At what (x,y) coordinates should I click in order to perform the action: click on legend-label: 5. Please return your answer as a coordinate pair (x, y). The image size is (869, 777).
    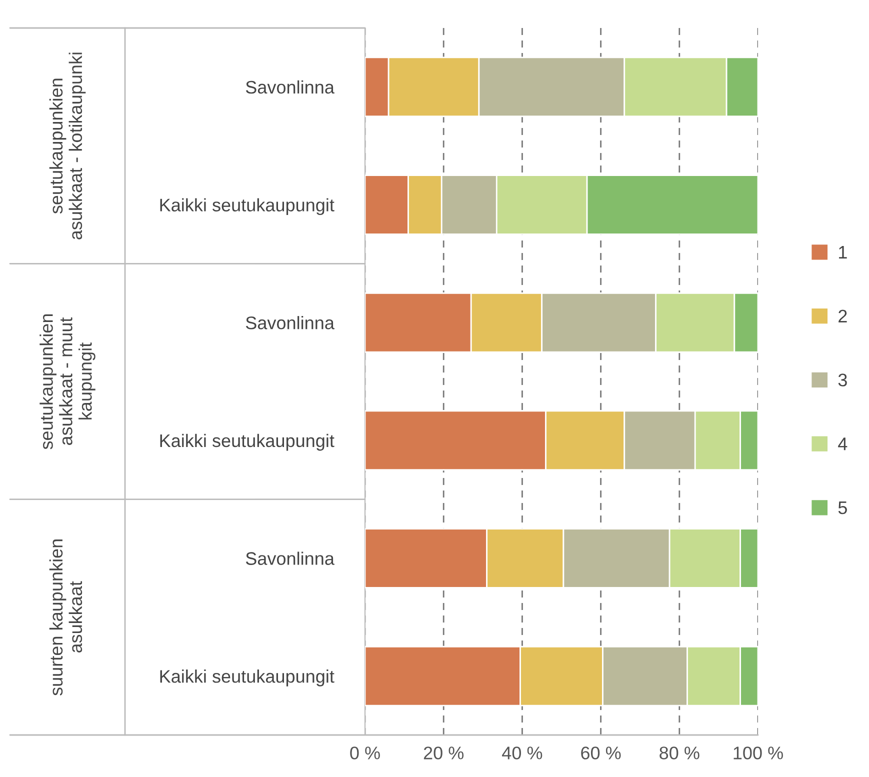
    Looking at the image, I should click on (842, 508).